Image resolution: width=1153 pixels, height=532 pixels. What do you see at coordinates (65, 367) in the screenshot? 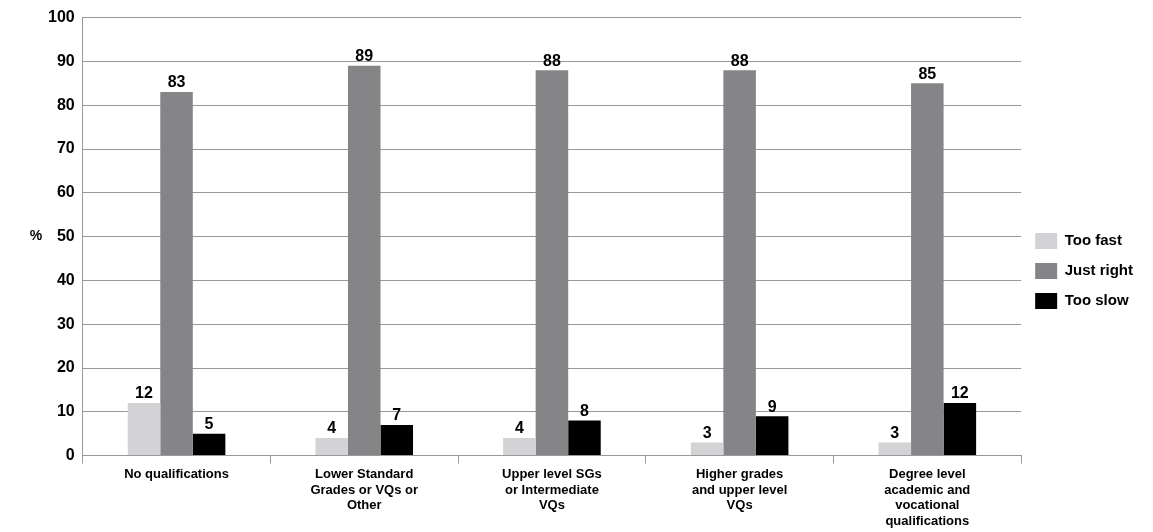
I see `y-tick-label: 20` at bounding box center [65, 367].